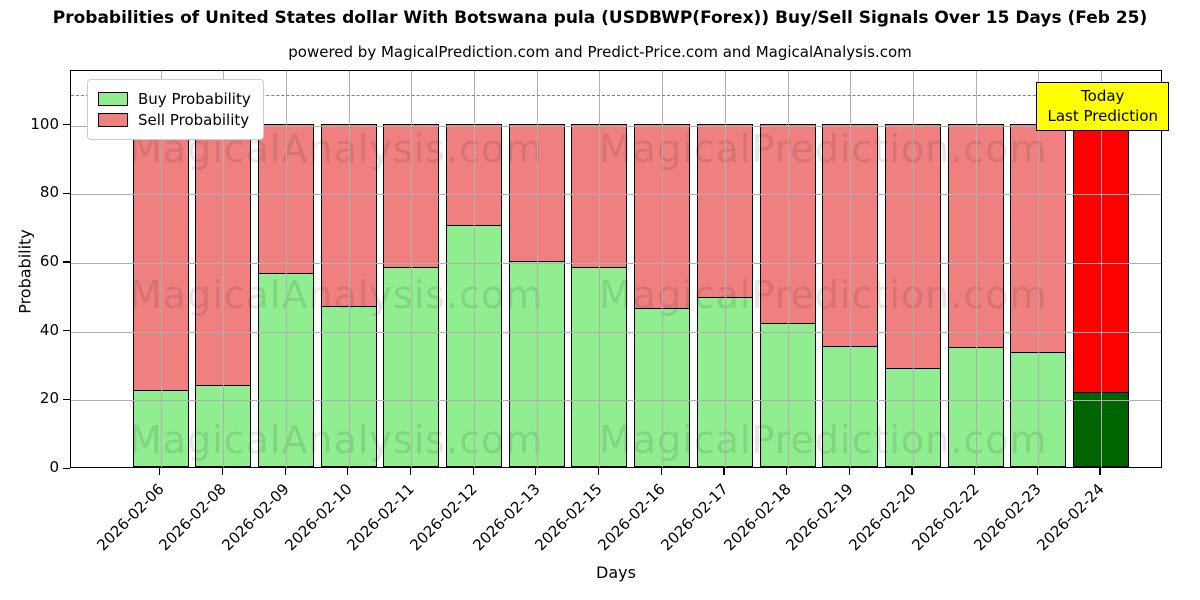  What do you see at coordinates (194, 99) in the screenshot?
I see `legend-label-buy: Buy Probability` at bounding box center [194, 99].